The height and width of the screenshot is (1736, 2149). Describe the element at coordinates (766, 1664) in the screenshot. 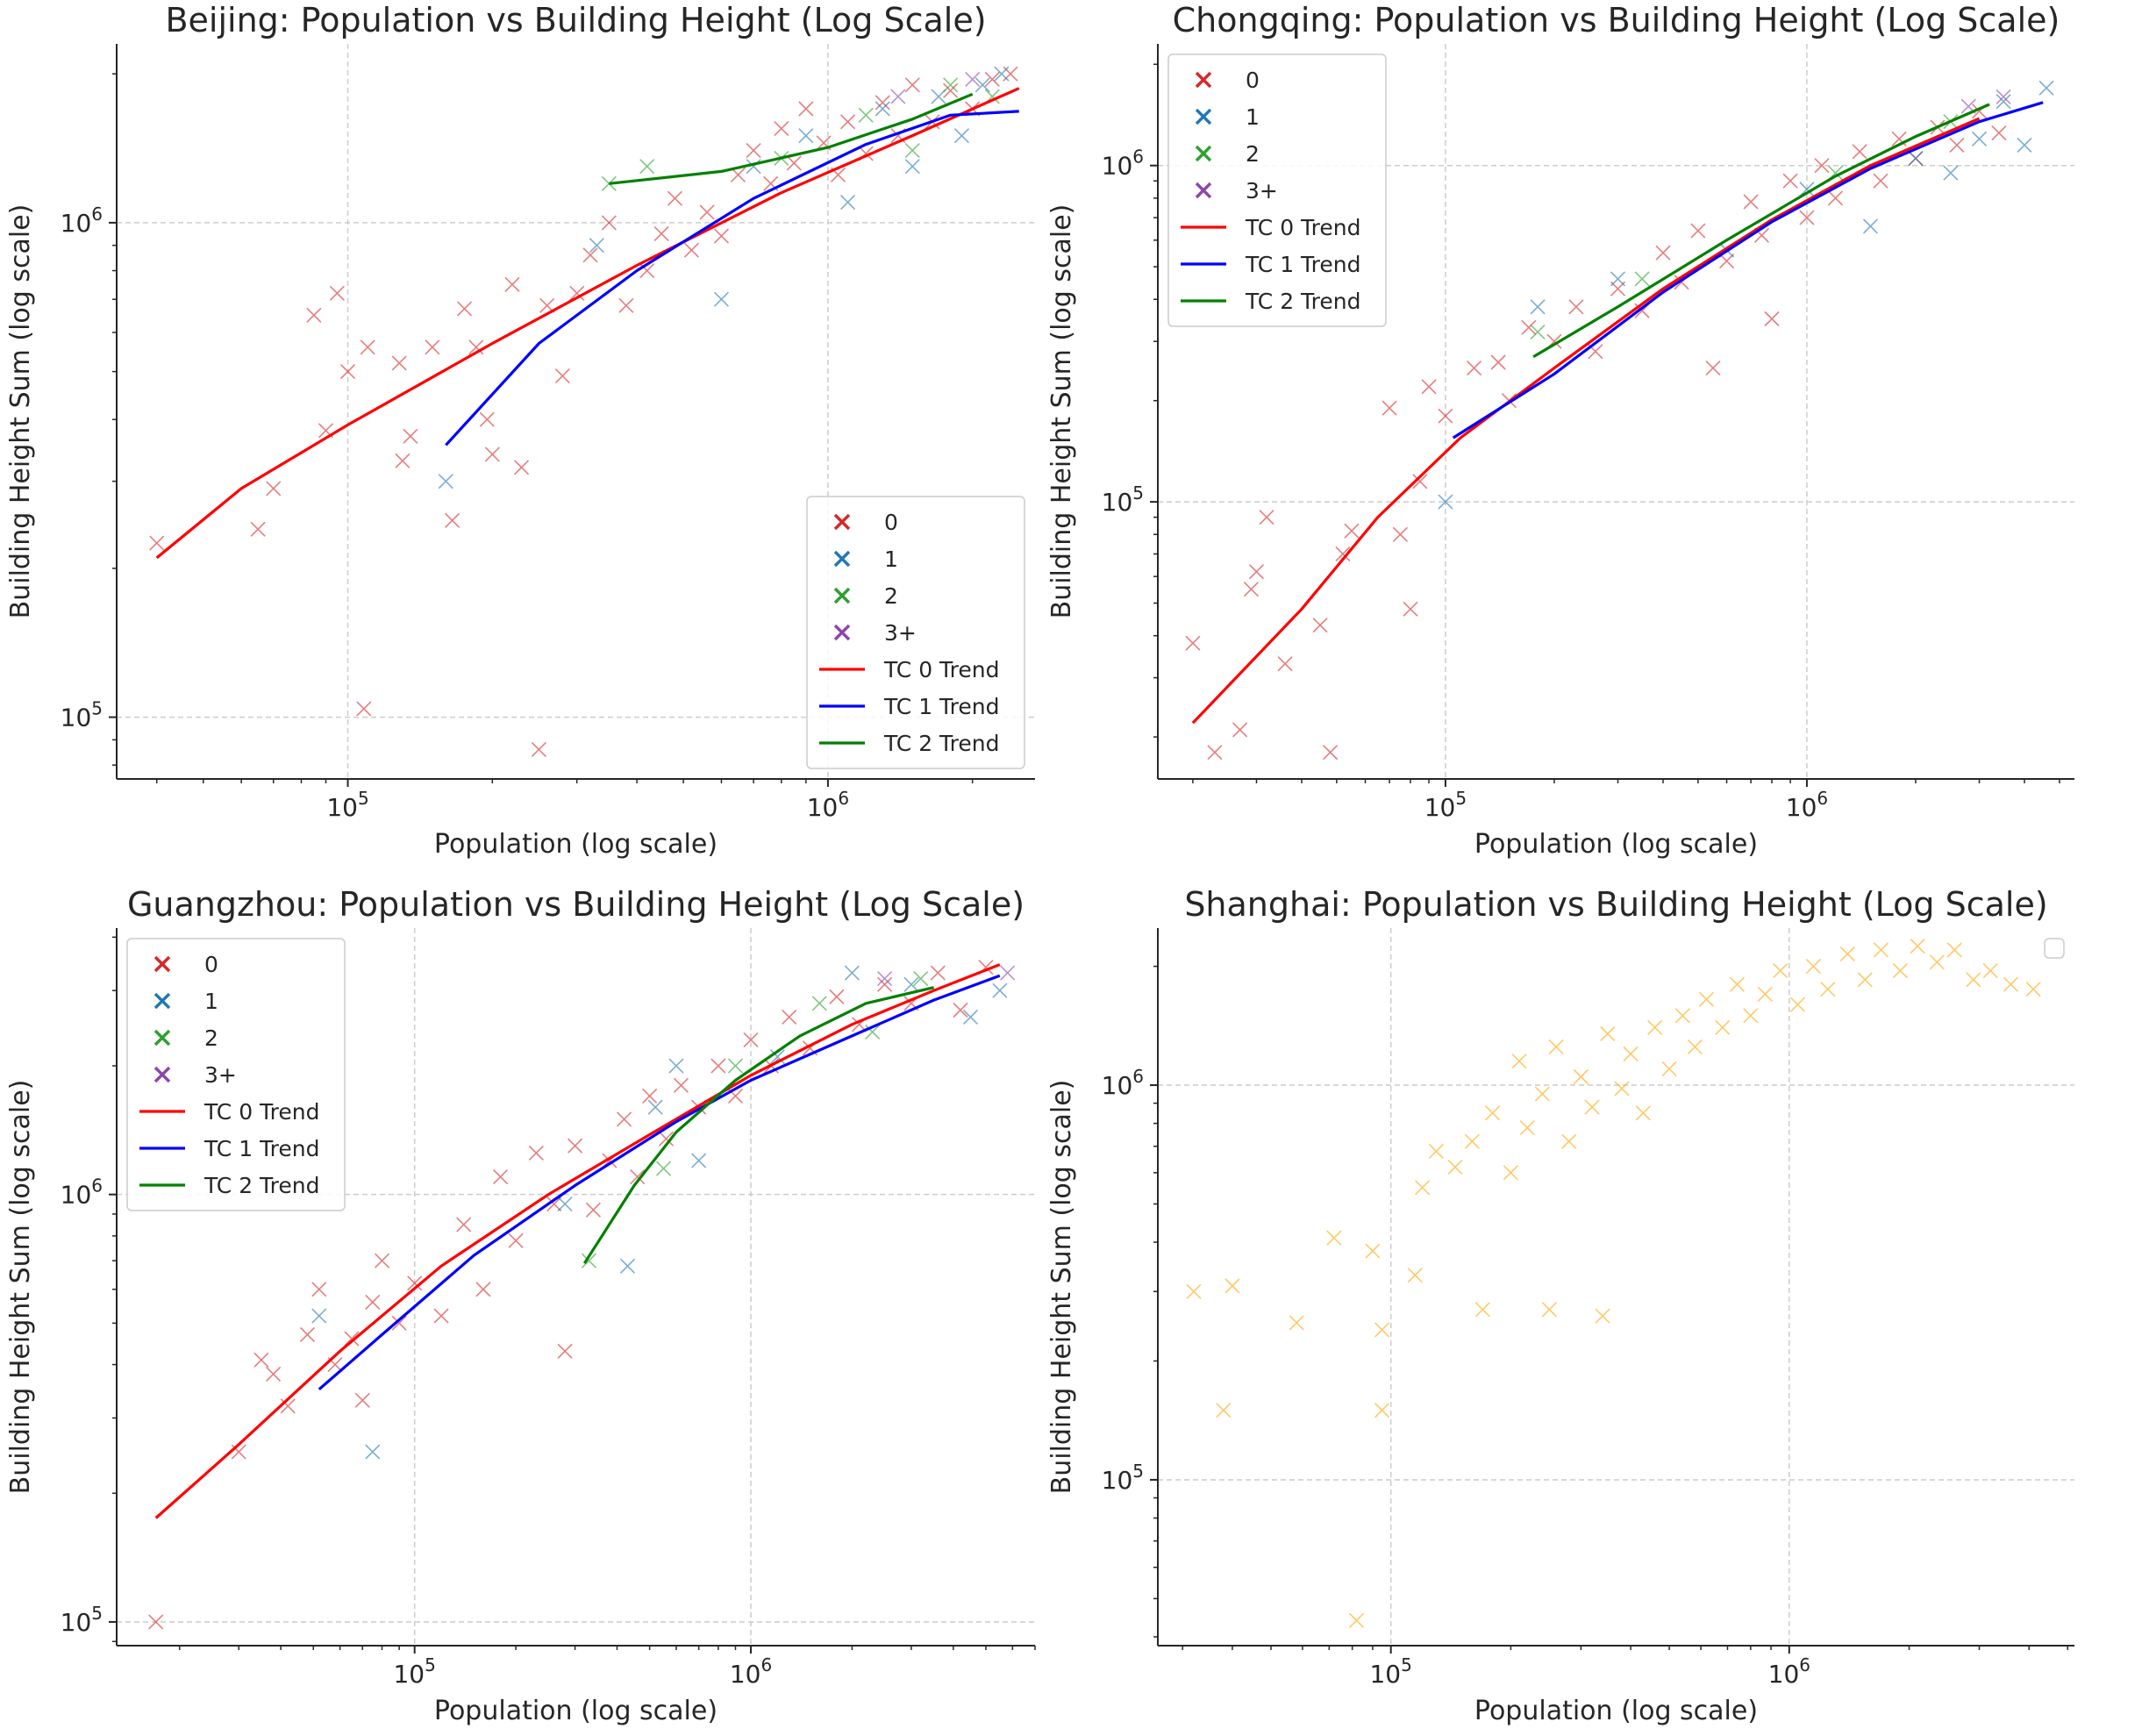

I see `x-tick-exponent: 6` at that location.